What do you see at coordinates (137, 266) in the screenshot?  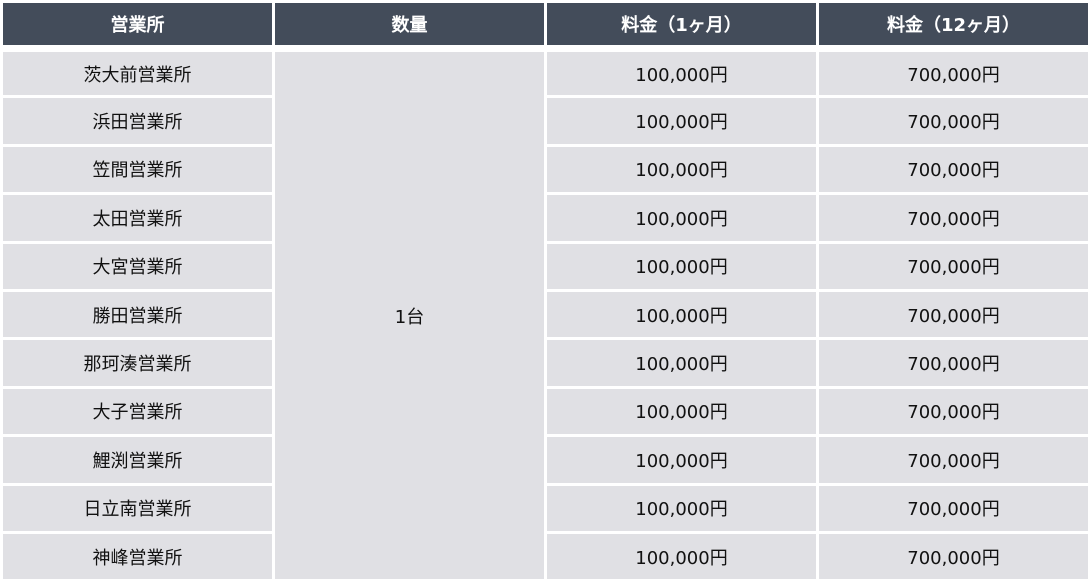 I see `office-cell: 大宮営業所` at bounding box center [137, 266].